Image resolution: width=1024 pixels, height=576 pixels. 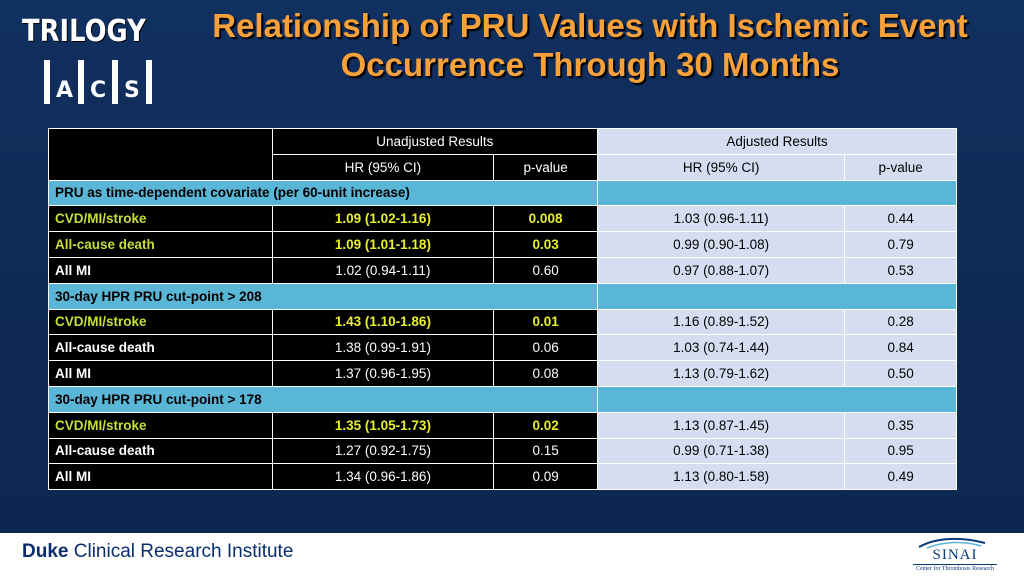 I want to click on p-value: 0.08, so click(x=545, y=373).